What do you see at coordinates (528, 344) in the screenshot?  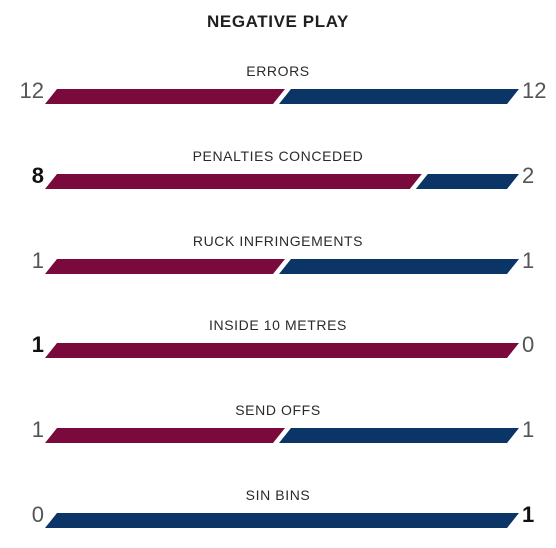 I see `away-value: 0` at bounding box center [528, 344].